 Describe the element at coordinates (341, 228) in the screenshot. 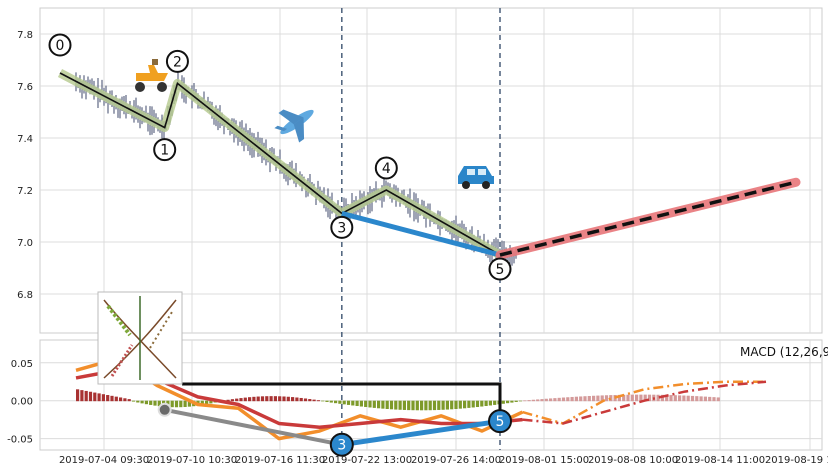

I see `wave-point-label: 3` at that location.